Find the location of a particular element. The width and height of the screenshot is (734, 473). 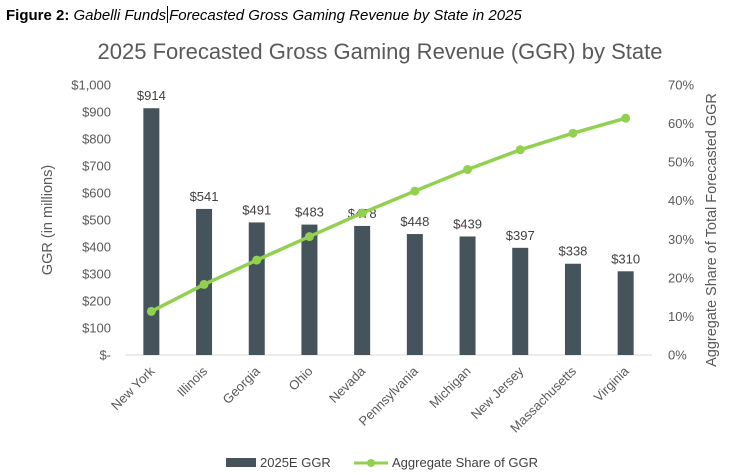

caption-label: Figure 2: is located at coordinates (38, 15).